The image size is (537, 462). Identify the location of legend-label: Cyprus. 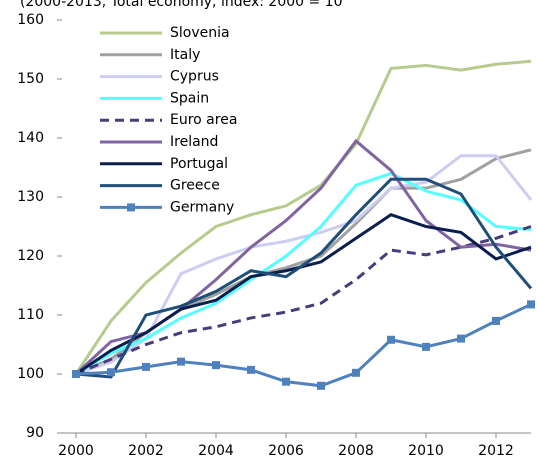
(194, 77).